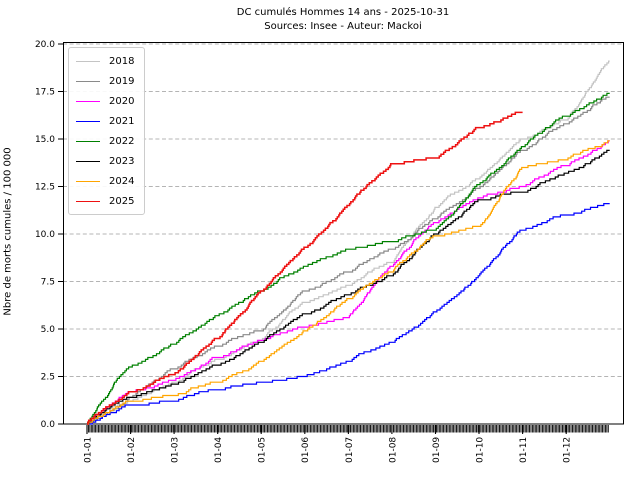 This screenshot has width=640, height=480. What do you see at coordinates (568, 450) in the screenshot?
I see `xtick-label: 01-12` at bounding box center [568, 450].